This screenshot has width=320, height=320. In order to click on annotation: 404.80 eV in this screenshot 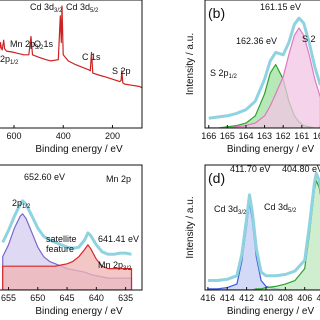, I will do `click(301, 169)`.